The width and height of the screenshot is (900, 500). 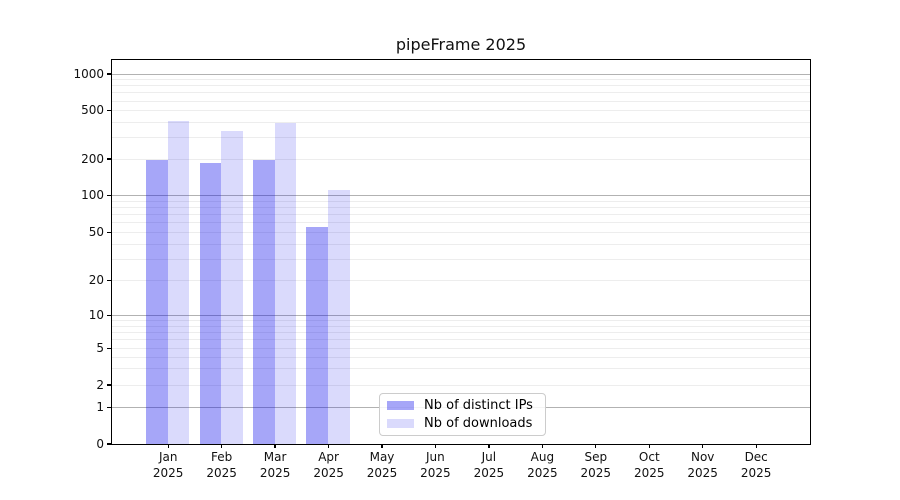 I want to click on y-tick-label: 5, so click(x=100, y=348).